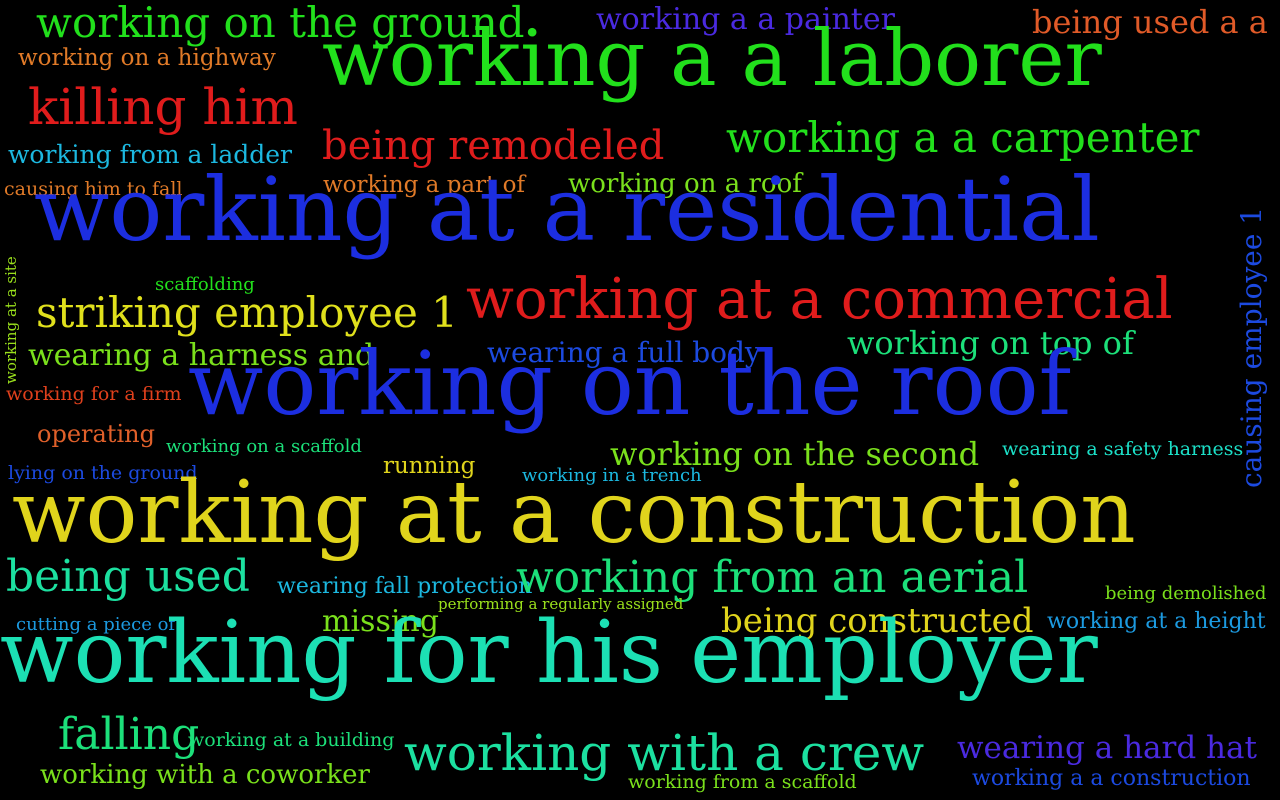 This screenshot has width=1280, height=800. What do you see at coordinates (128, 576) in the screenshot?
I see `word-being-used: being used` at bounding box center [128, 576].